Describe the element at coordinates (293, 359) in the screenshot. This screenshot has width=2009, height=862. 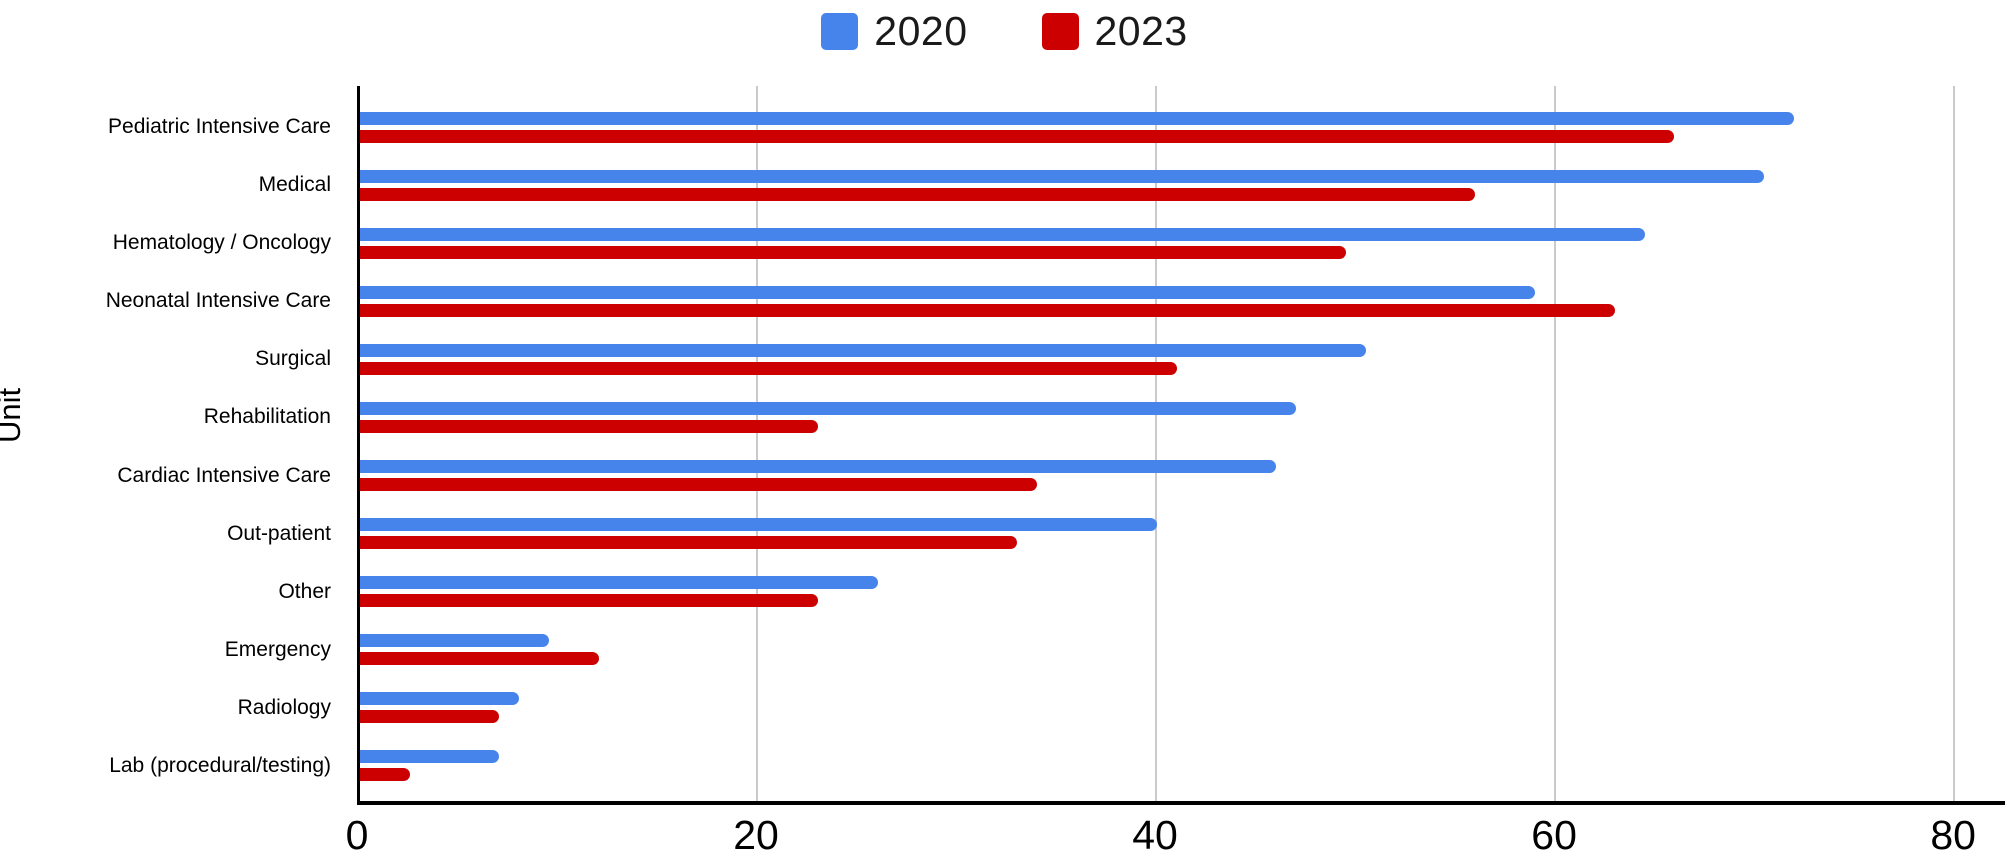
I see `category-label: Surgical` at that location.